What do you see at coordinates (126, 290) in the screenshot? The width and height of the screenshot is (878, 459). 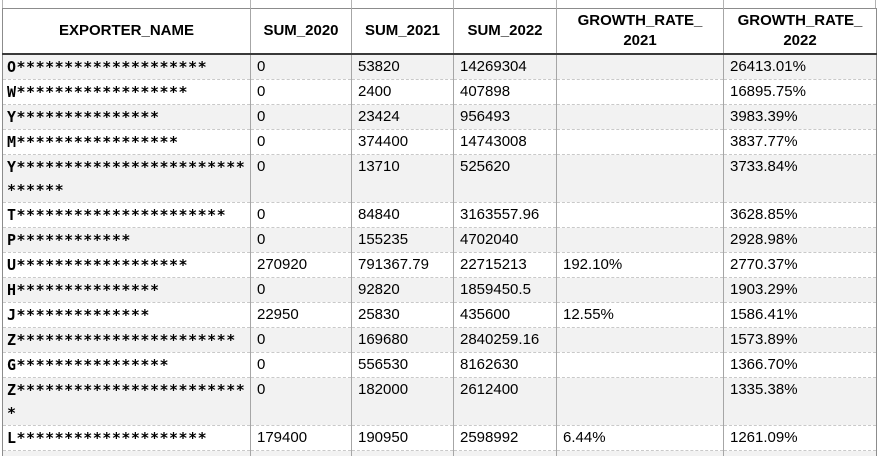 I see `cell-exporter: H***************` at bounding box center [126, 290].